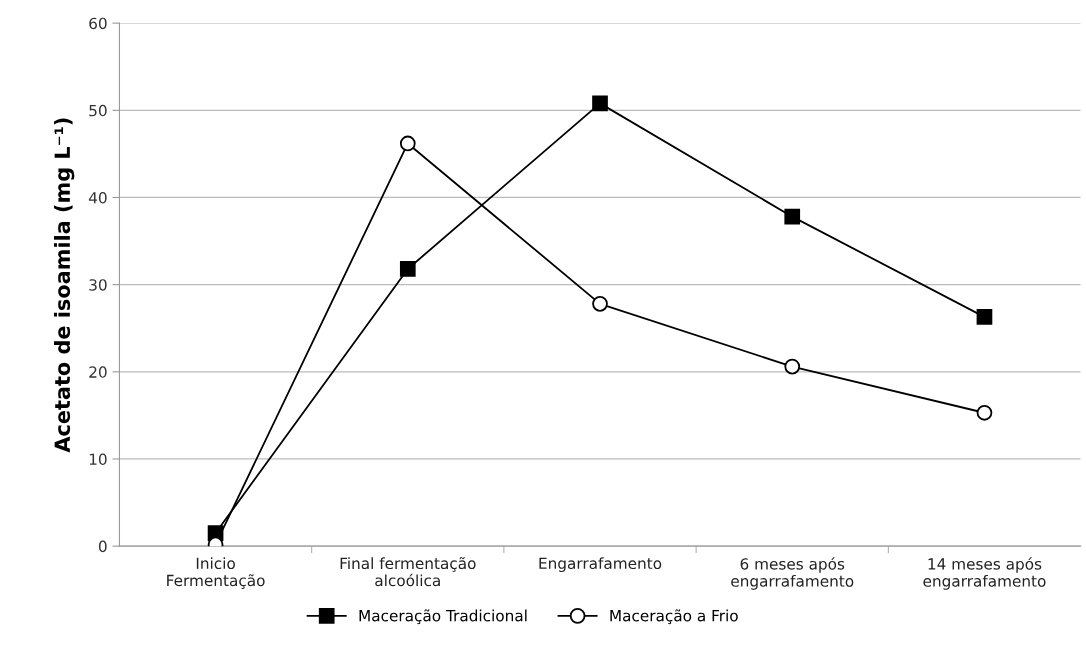 This screenshot has width=1086, height=662. I want to click on x-tick-label: Inicio Fermentação, so click(216, 573).